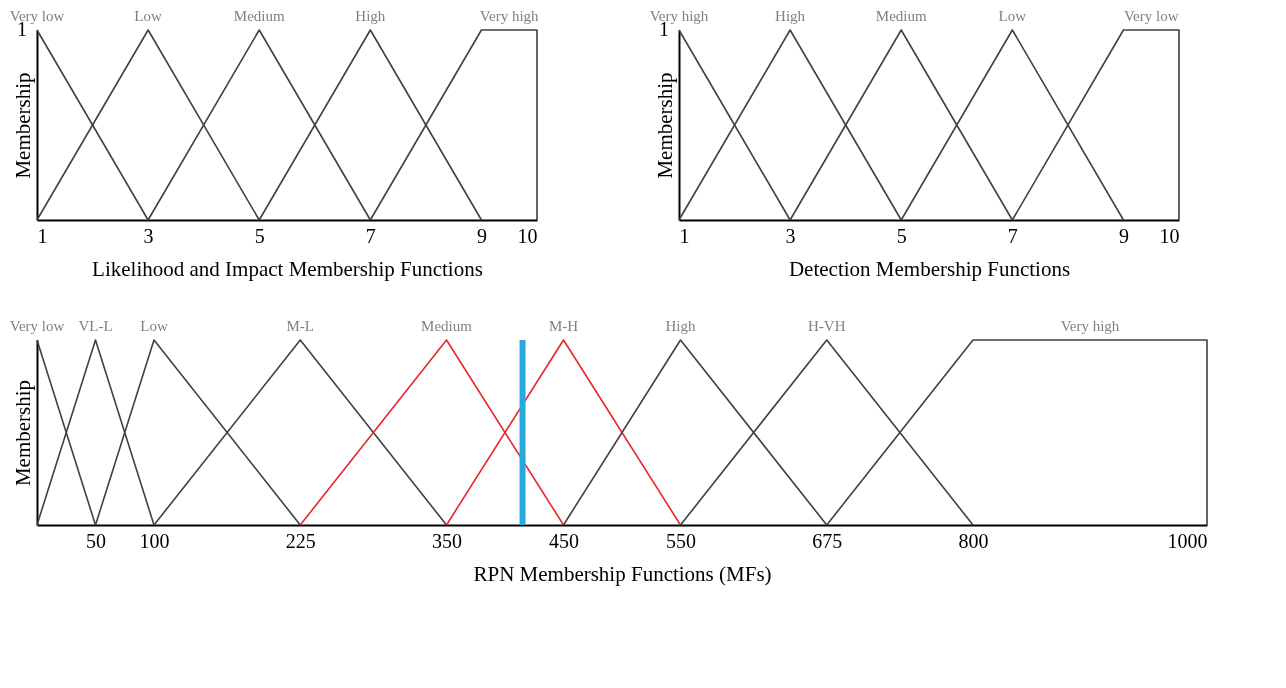 The height and width of the screenshot is (688, 1286). What do you see at coordinates (96, 540) in the screenshot?
I see `x-tick-label: 50` at bounding box center [96, 540].